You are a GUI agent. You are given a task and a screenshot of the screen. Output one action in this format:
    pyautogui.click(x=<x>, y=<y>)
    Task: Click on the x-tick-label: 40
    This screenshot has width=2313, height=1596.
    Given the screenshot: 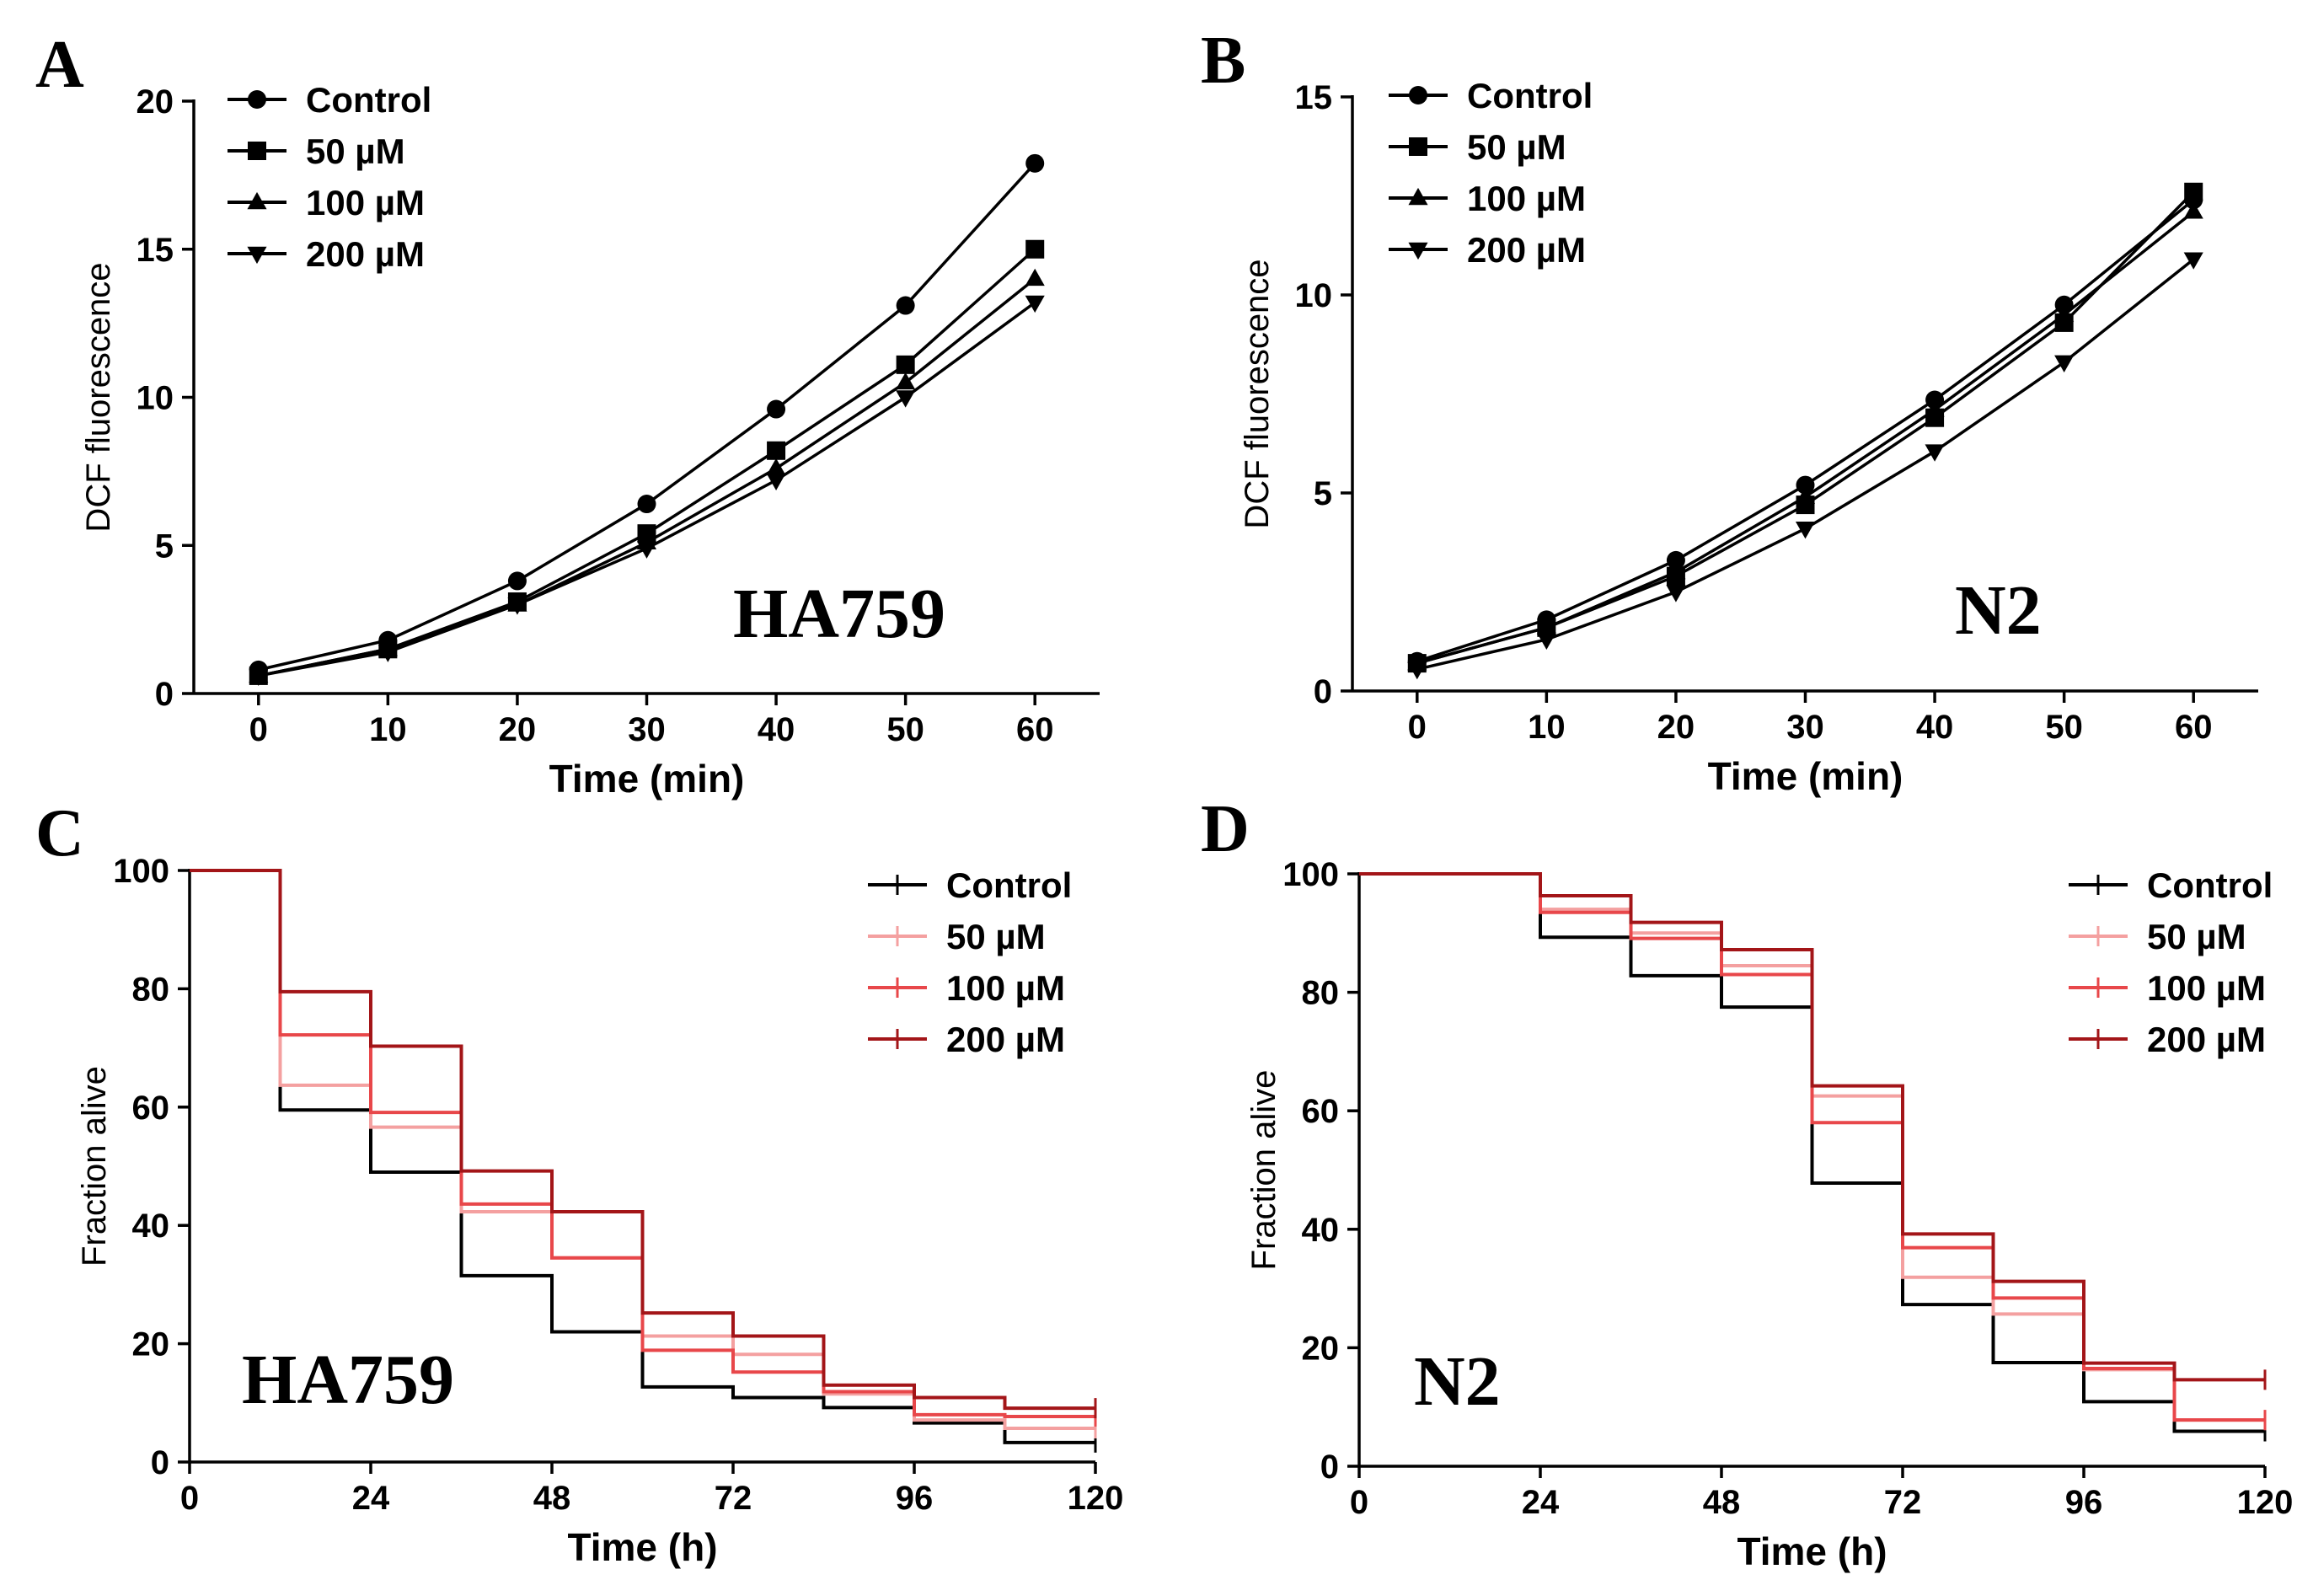 What is the action you would take?
    pyautogui.click(x=1935, y=728)
    